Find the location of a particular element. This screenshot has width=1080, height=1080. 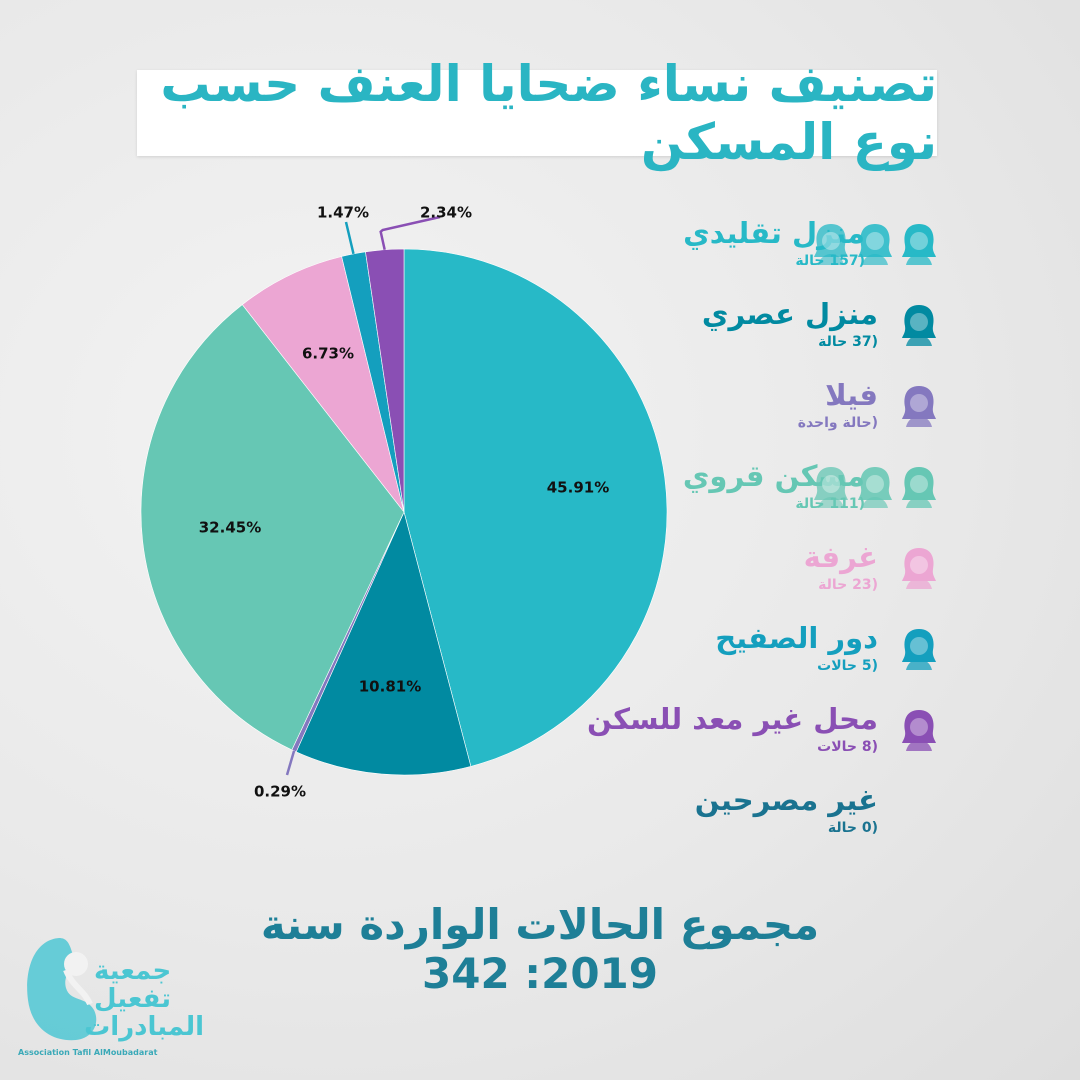

slice-label-unfit: 2.34% is located at coordinates (446, 213).